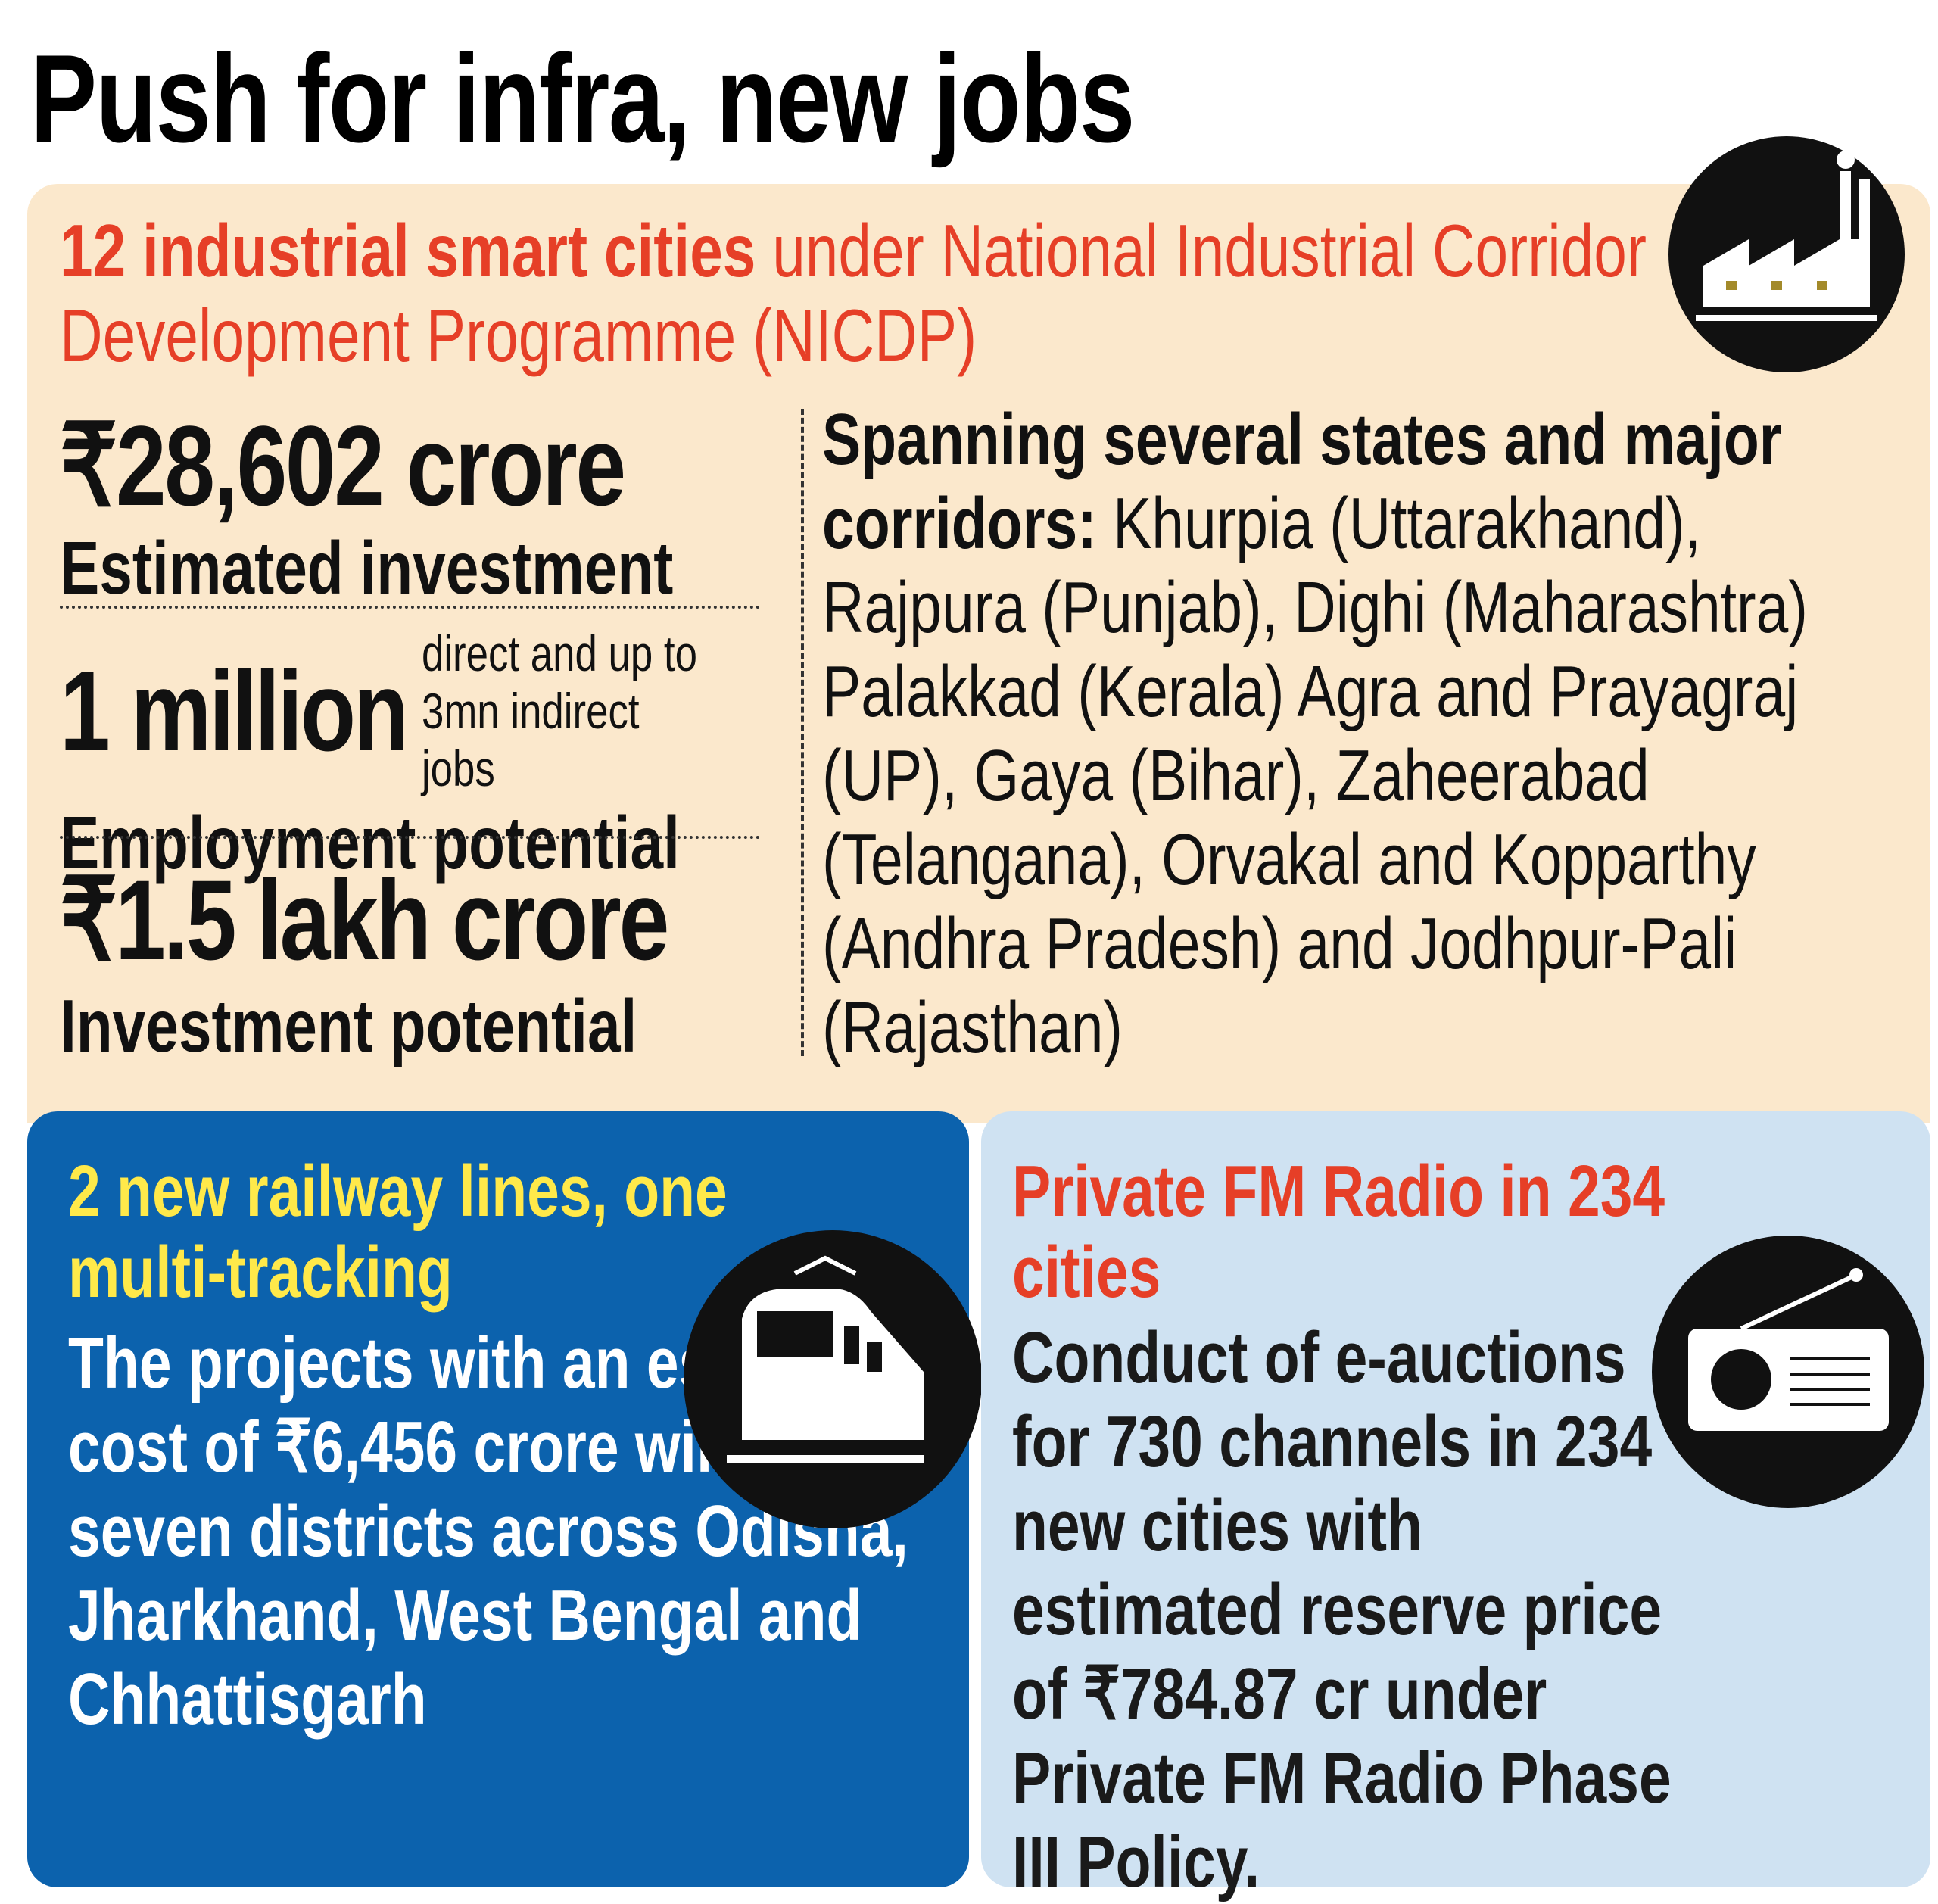 This screenshot has height=1904, width=1938. I want to click on train-icon, so click(833, 1379).